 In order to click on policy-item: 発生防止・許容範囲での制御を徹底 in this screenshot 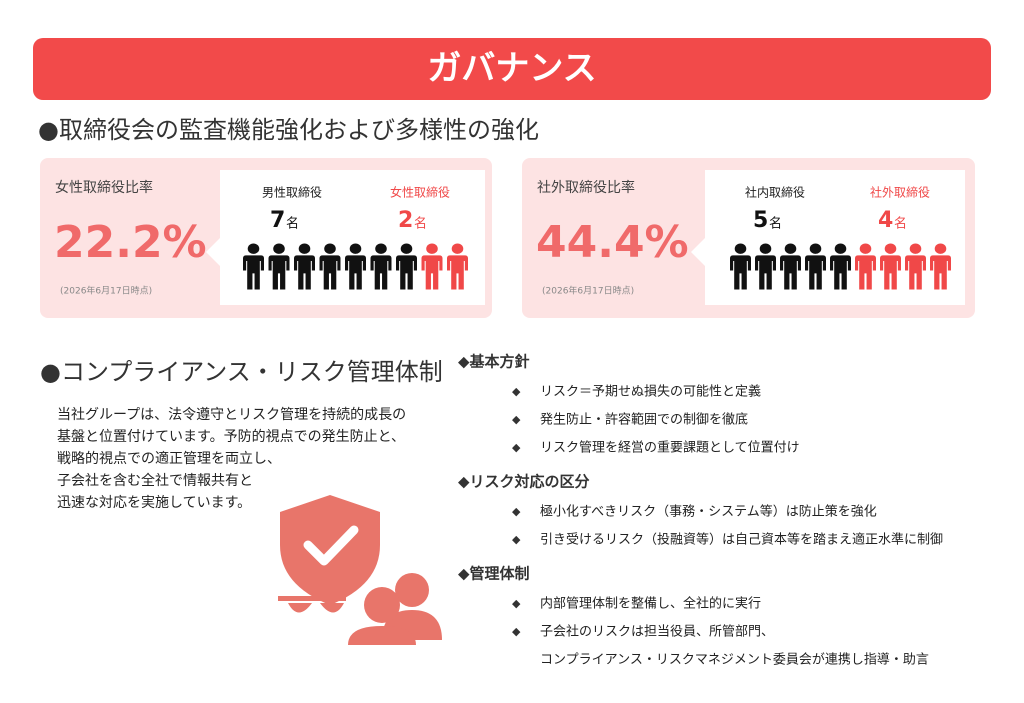, I will do `click(644, 420)`.